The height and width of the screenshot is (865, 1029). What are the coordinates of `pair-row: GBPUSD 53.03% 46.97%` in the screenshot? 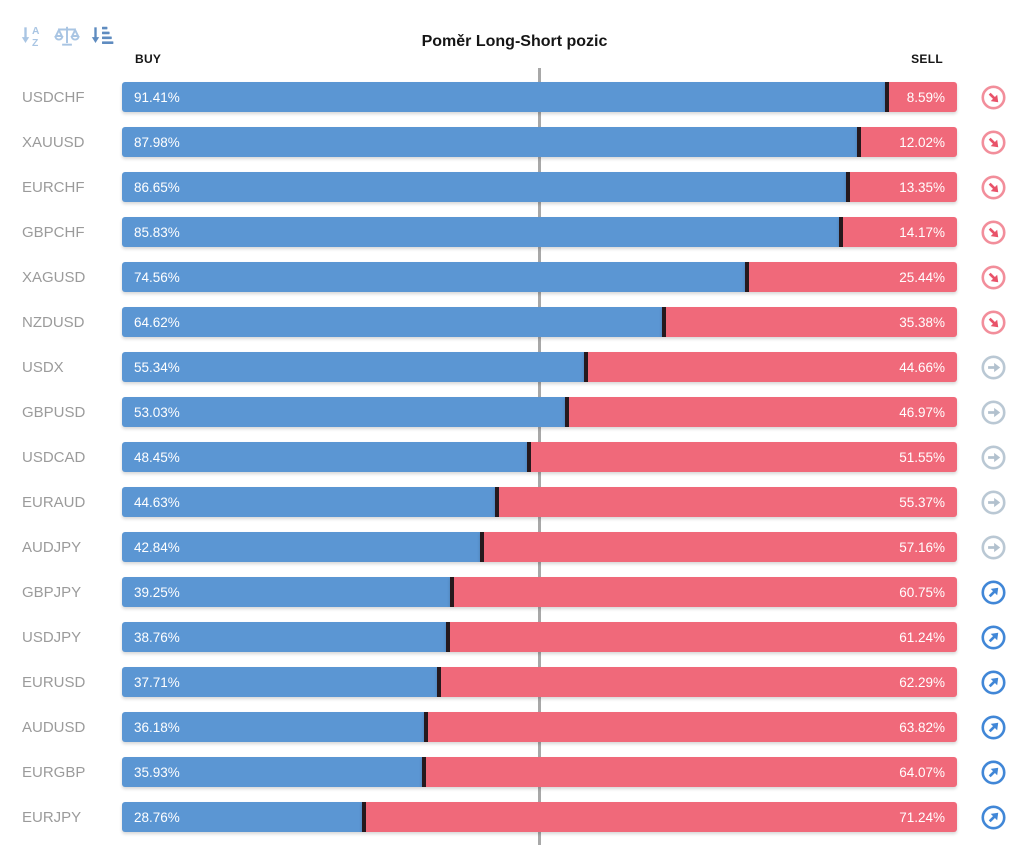 It's located at (514, 412).